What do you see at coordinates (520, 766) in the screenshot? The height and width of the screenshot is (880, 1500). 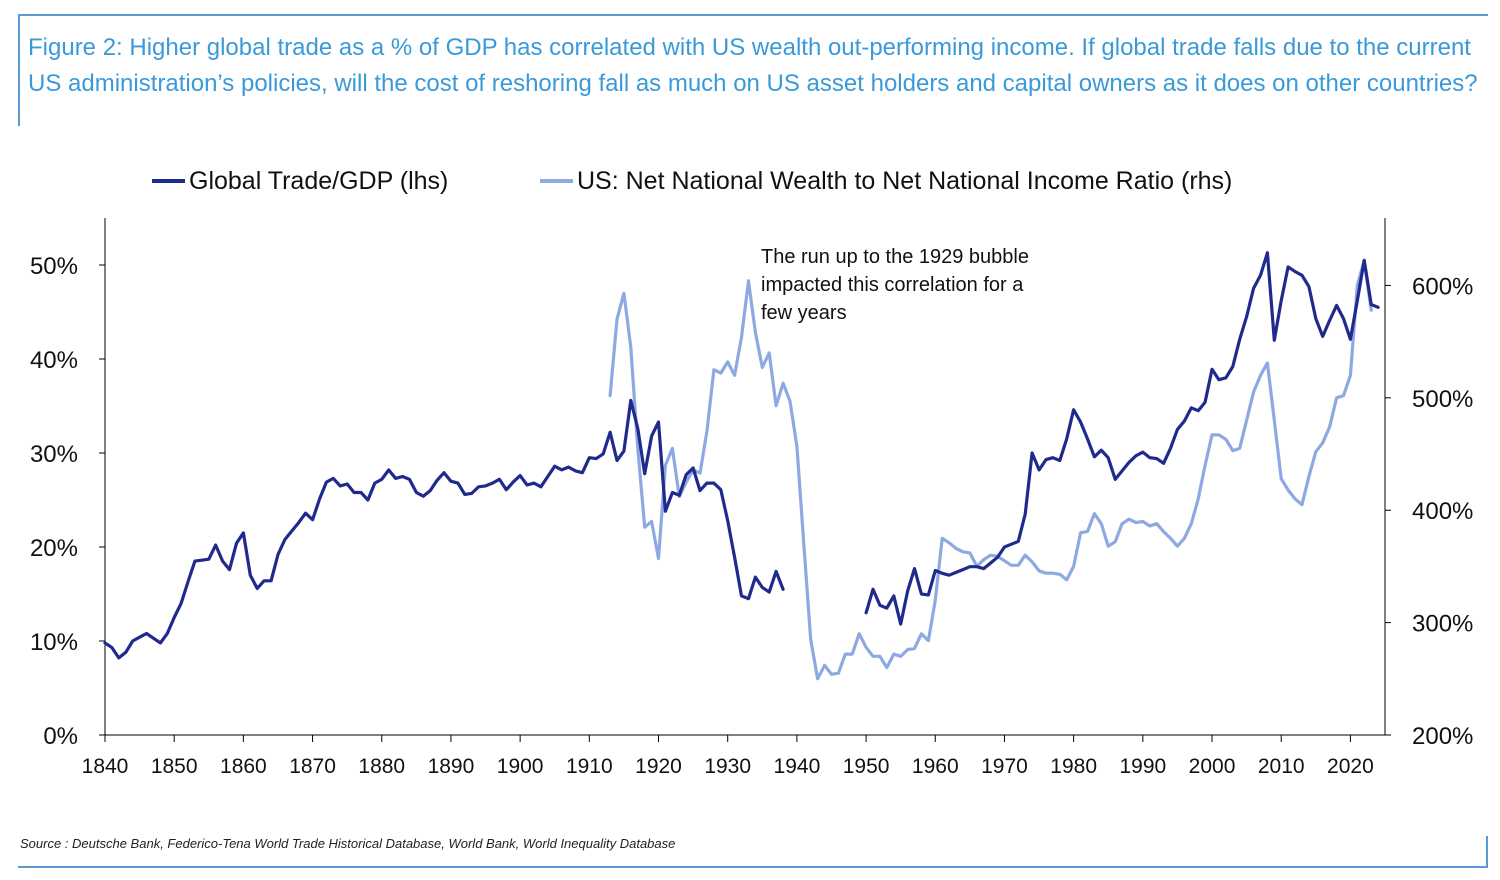 I see `x-tick-label: 1900` at bounding box center [520, 766].